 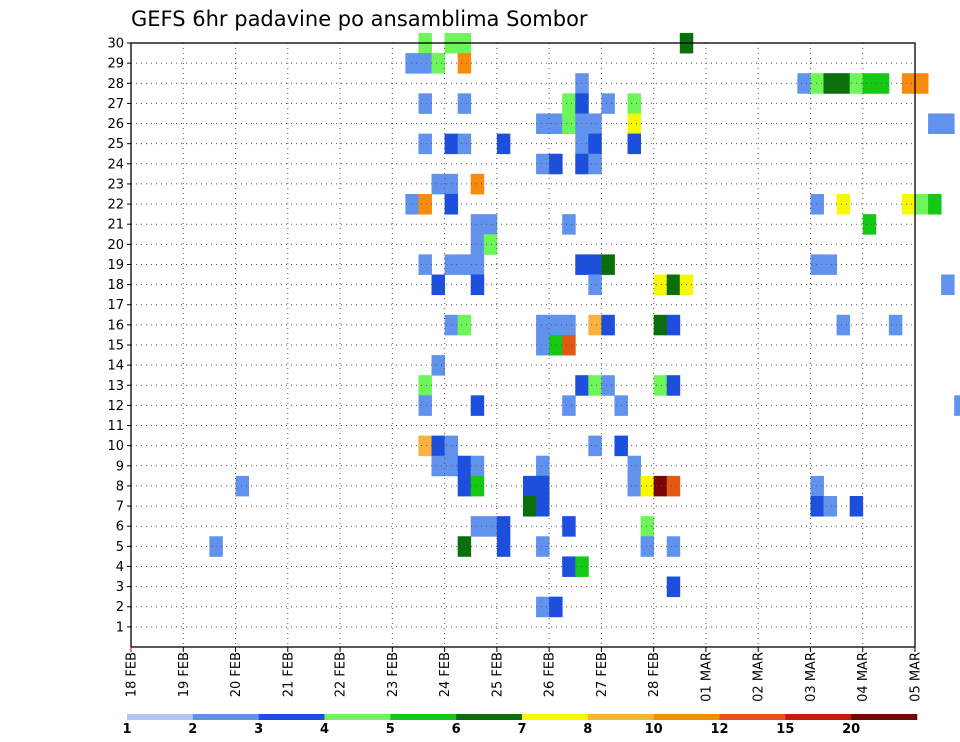 What do you see at coordinates (236, 674) in the screenshot?
I see `x-tick-label: 20 FEB` at bounding box center [236, 674].